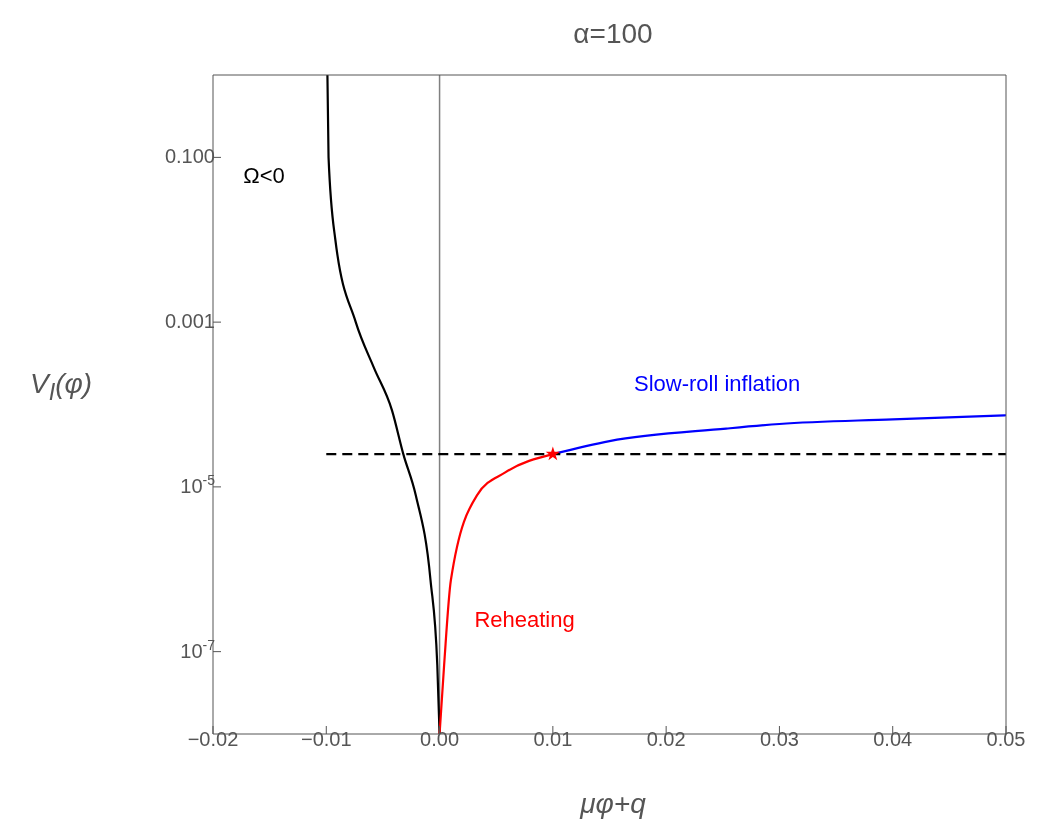 The image size is (1064, 833). What do you see at coordinates (198, 484) in the screenshot?
I see `y-tick-label: 10$^{-5}$` at bounding box center [198, 484].